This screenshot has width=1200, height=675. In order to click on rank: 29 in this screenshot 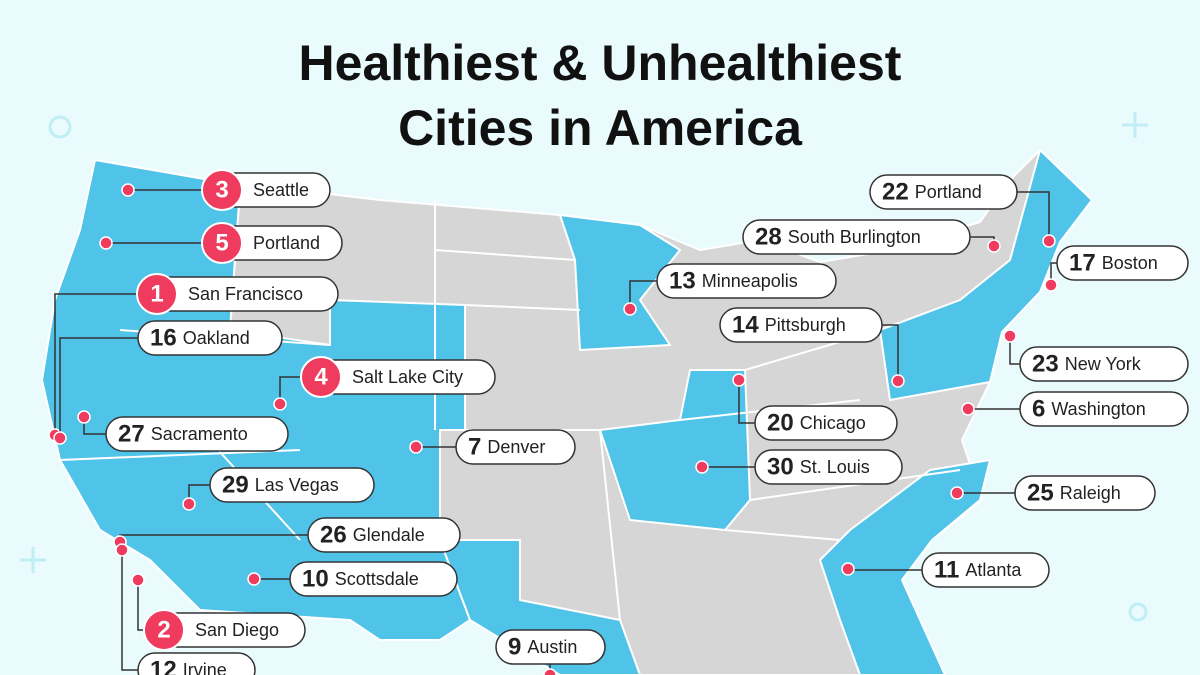, I will do `click(235, 485)`.